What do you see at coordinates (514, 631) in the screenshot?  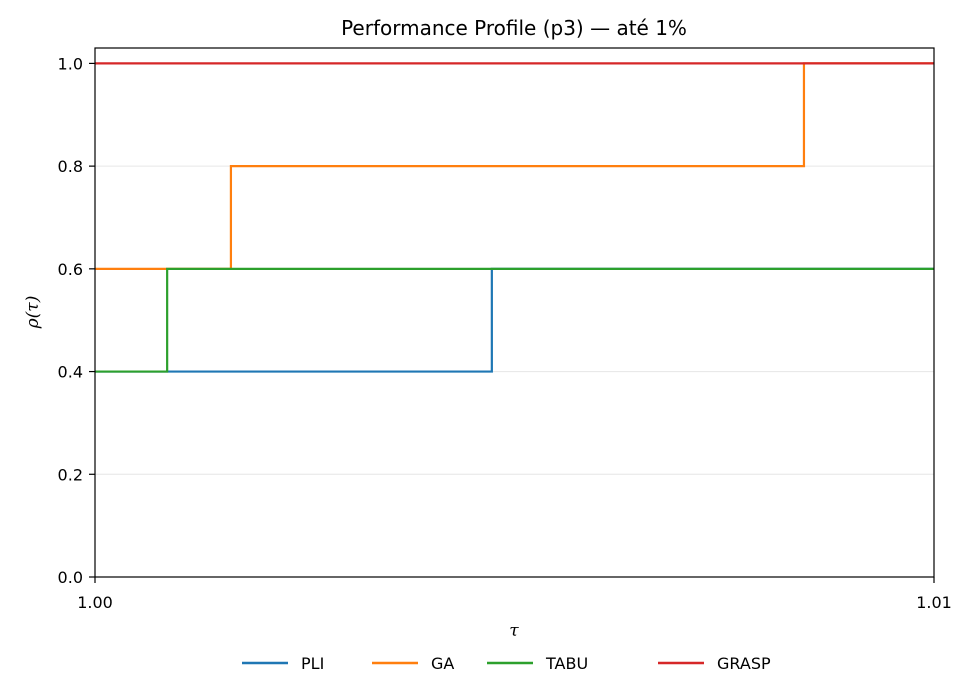 I see `x-axis-label: τ` at bounding box center [514, 631].